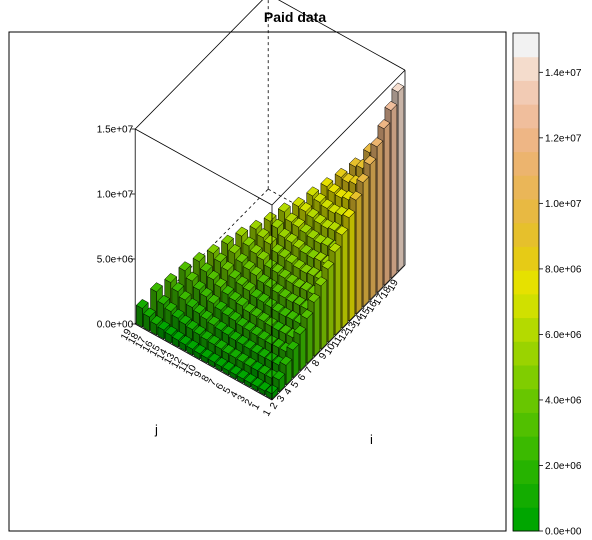 This screenshot has width=592, height=540. What do you see at coordinates (295, 384) in the screenshot?
I see `i-tick-label: 5` at bounding box center [295, 384].